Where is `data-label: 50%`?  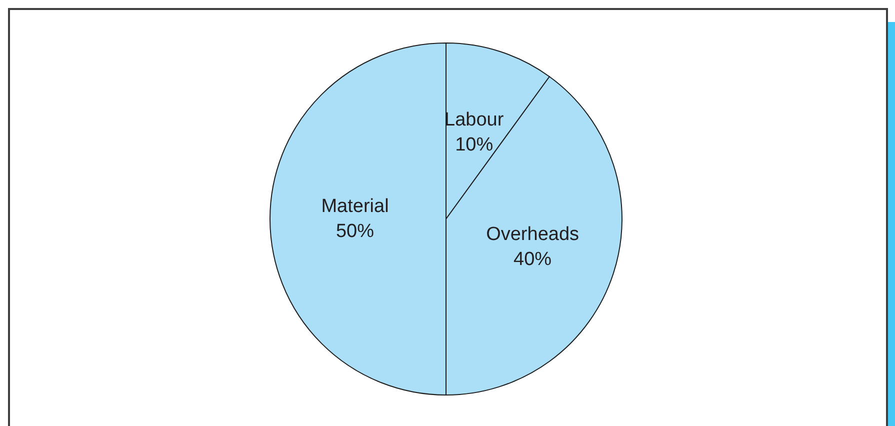 data-label: 50% is located at coordinates (355, 231).